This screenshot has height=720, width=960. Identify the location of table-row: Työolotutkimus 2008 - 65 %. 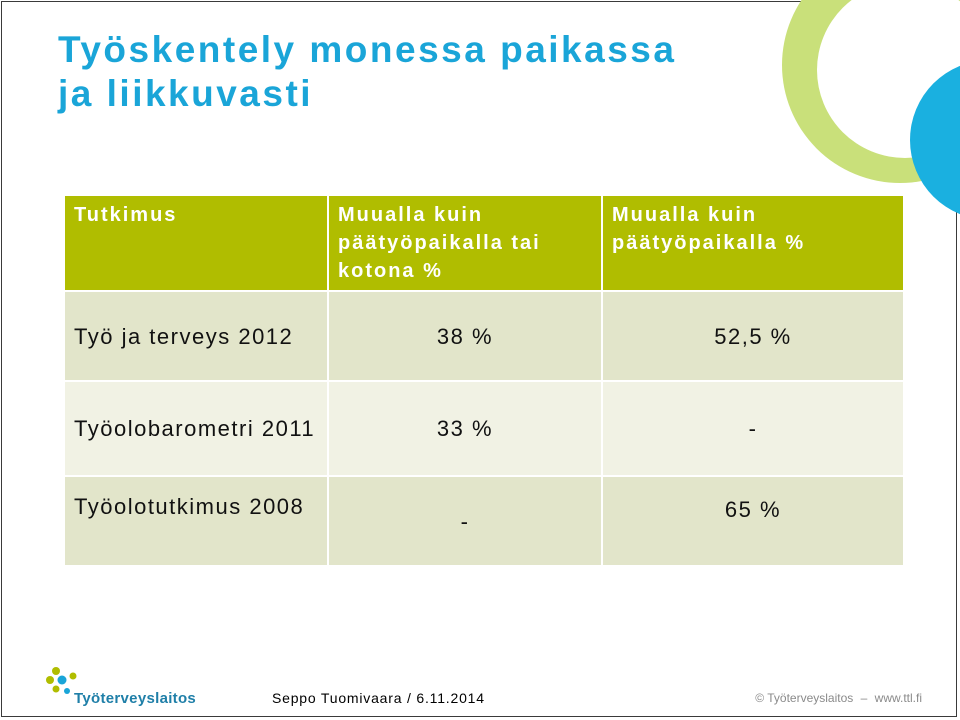
(484, 521).